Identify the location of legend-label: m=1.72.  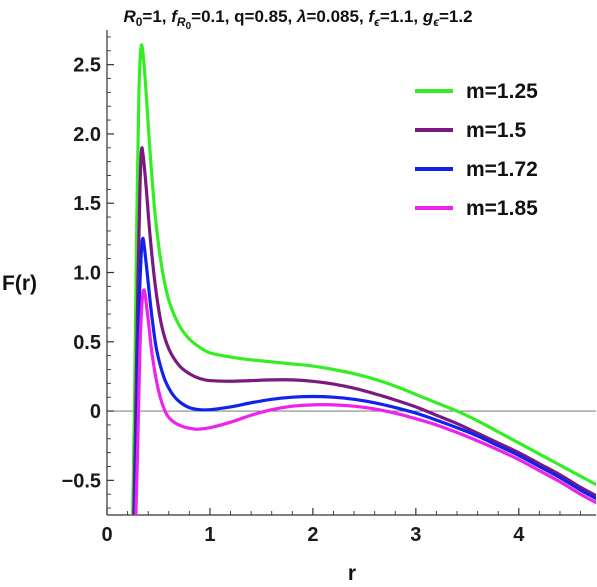
(502, 169).